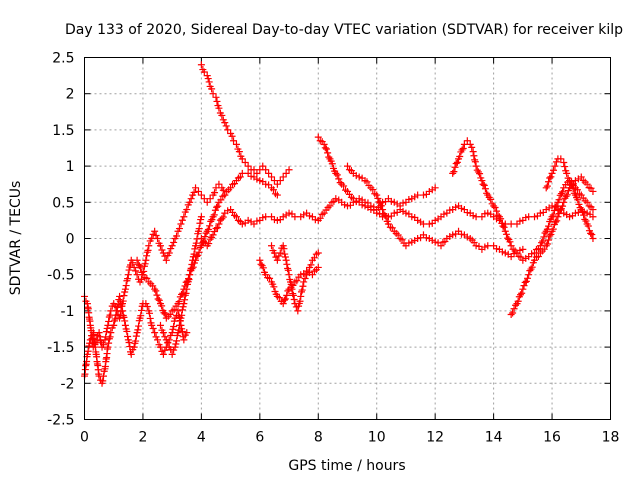 This screenshot has width=640, height=480. I want to click on x-tick-label: 12, so click(435, 438).